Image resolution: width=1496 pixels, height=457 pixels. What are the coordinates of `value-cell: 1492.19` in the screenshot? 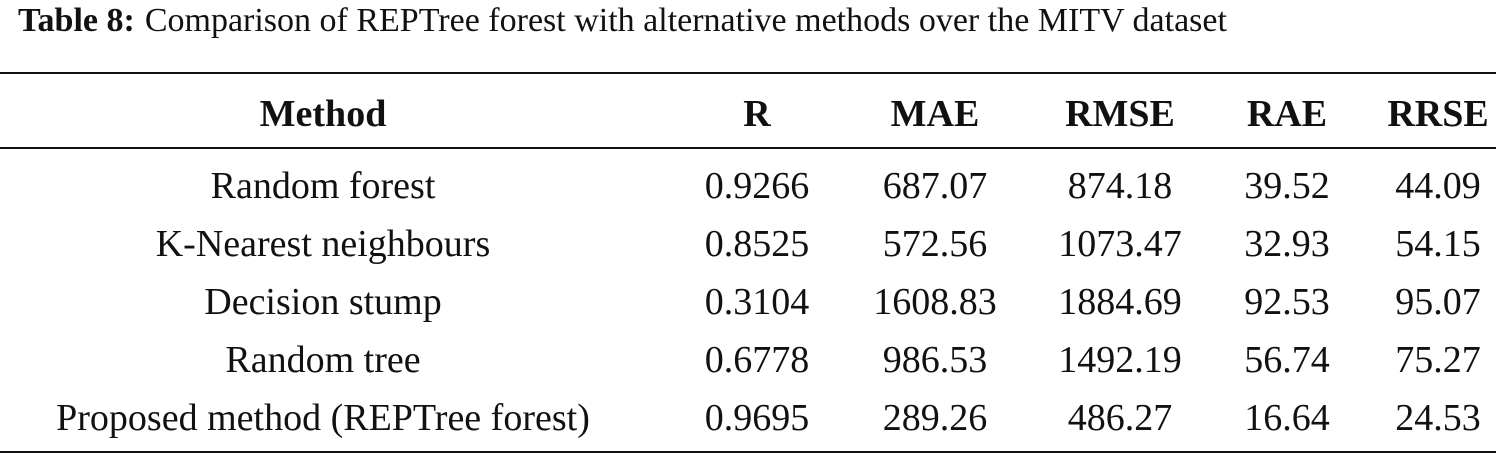 It's located at (1120, 360).